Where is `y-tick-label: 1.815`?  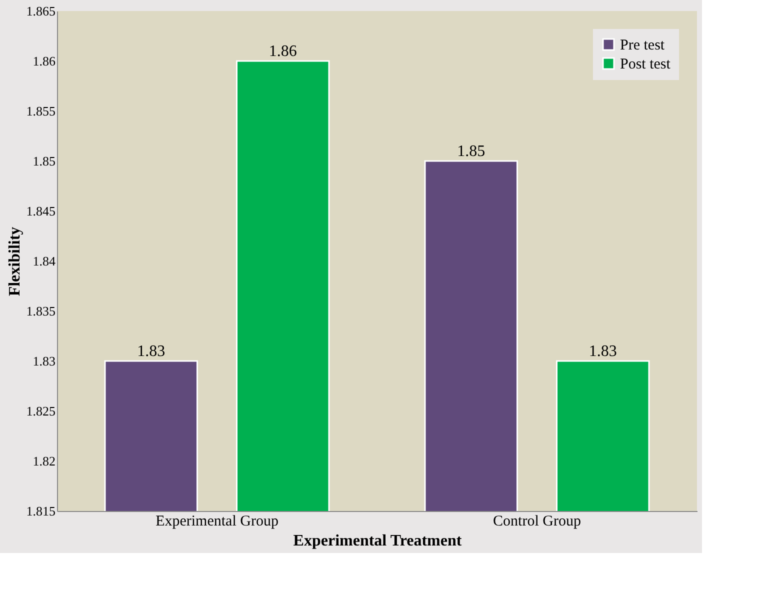
y-tick-label: 1.815 is located at coordinates (41, 511).